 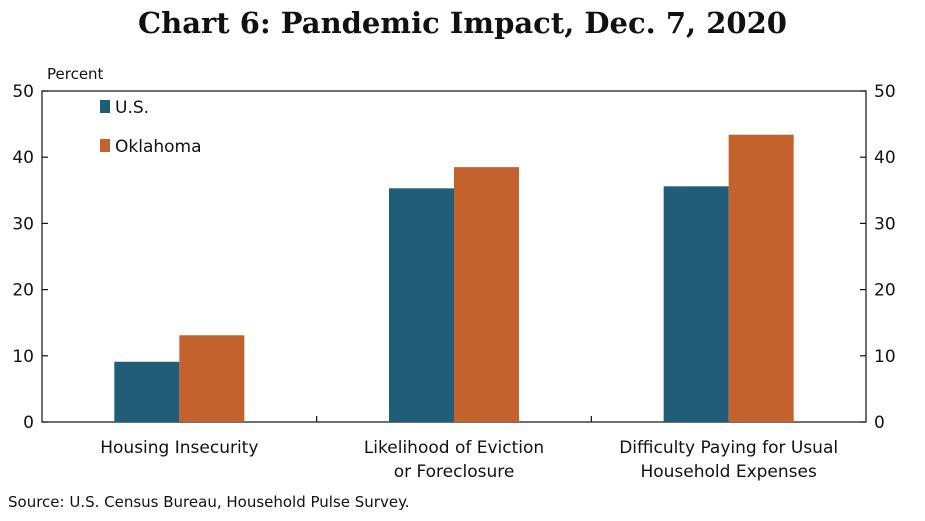 What do you see at coordinates (885, 224) in the screenshot?
I see `y-tick-label-right: 30` at bounding box center [885, 224].